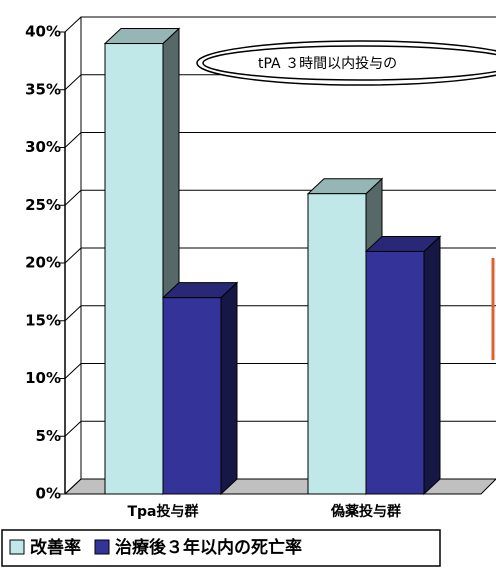 The height and width of the screenshot is (573, 496). Describe the element at coordinates (48, 494) in the screenshot. I see `y-tick-label: 0%` at that location.